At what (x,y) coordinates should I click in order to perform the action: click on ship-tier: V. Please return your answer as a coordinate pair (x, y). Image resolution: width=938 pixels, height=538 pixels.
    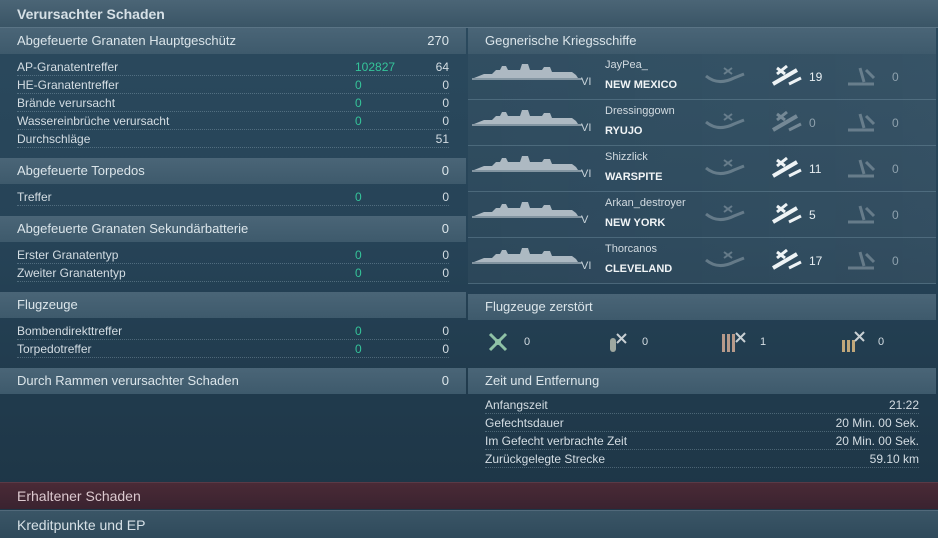
    Looking at the image, I should click on (585, 220).